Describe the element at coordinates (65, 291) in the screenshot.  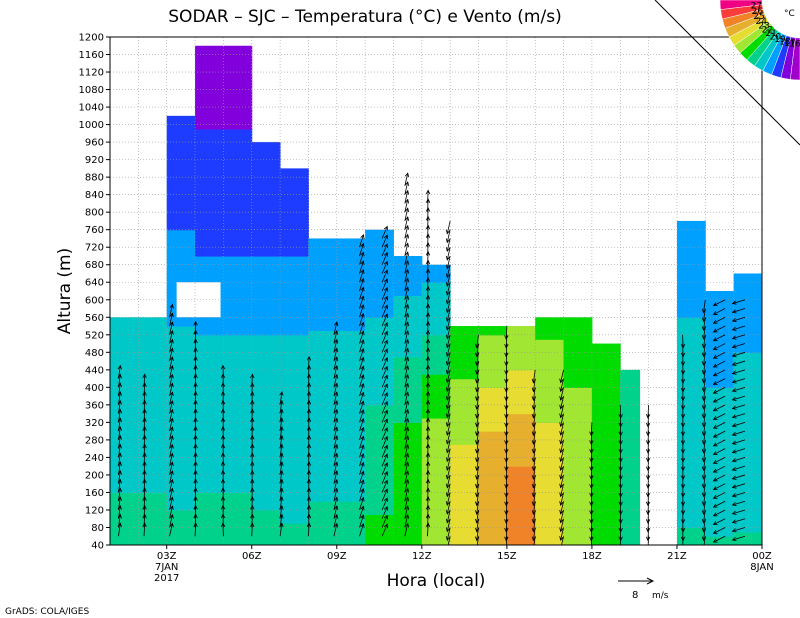
I see `y-axis-label: Altura (m)` at that location.